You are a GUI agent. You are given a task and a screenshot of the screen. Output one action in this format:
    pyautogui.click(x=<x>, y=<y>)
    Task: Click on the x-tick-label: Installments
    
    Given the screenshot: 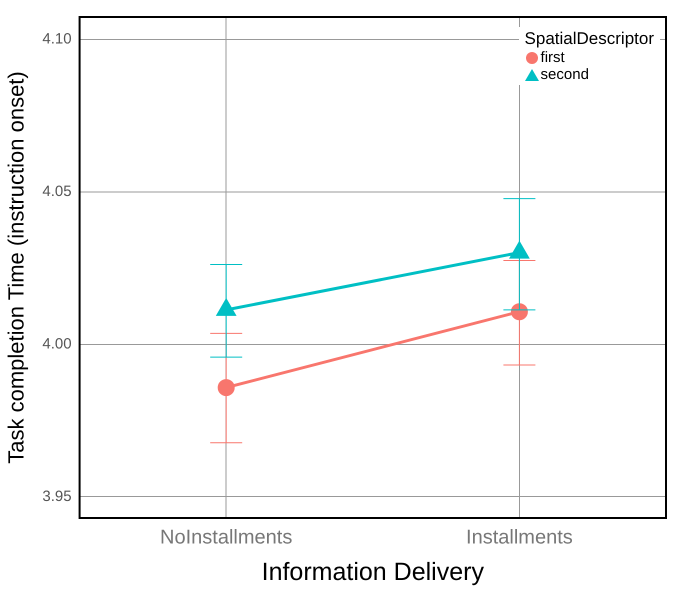 What is the action you would take?
    pyautogui.click(x=519, y=537)
    